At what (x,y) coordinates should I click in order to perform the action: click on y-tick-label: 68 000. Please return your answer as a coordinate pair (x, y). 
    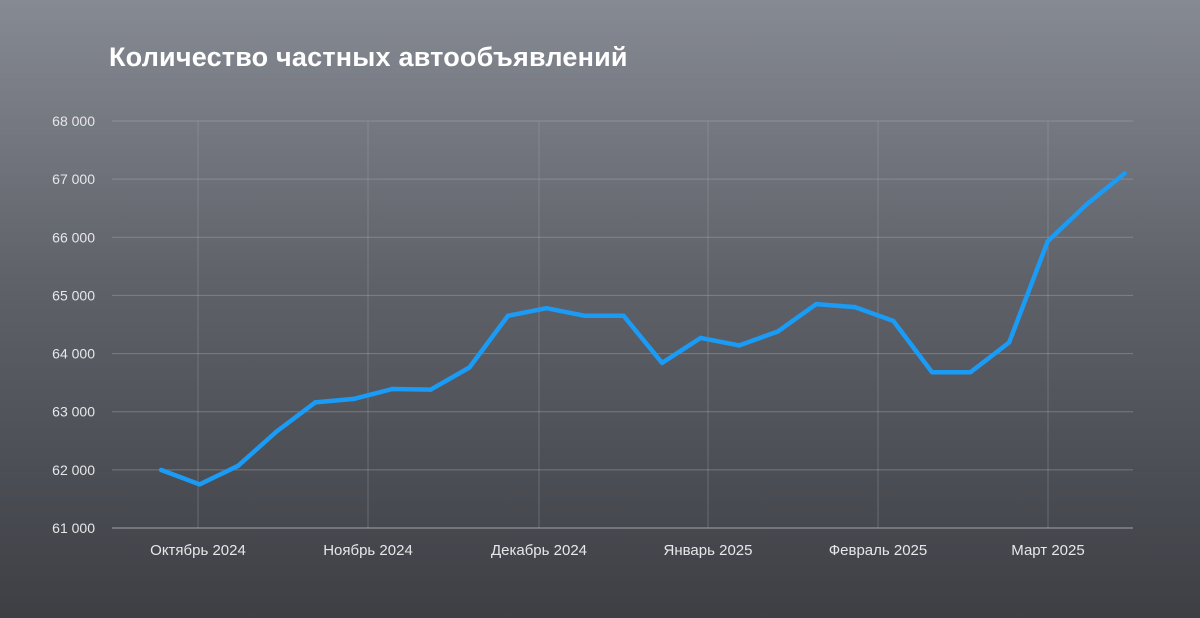
    Looking at the image, I should click on (73, 121).